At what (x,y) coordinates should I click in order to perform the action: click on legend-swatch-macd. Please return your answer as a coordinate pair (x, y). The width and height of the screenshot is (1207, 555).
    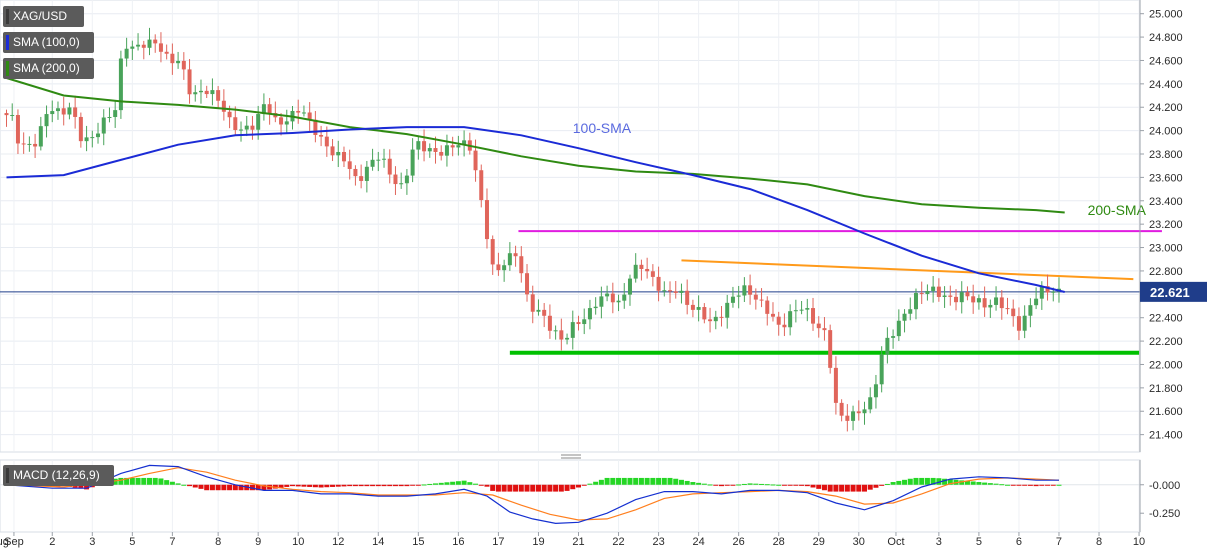
    Looking at the image, I should click on (7, 475).